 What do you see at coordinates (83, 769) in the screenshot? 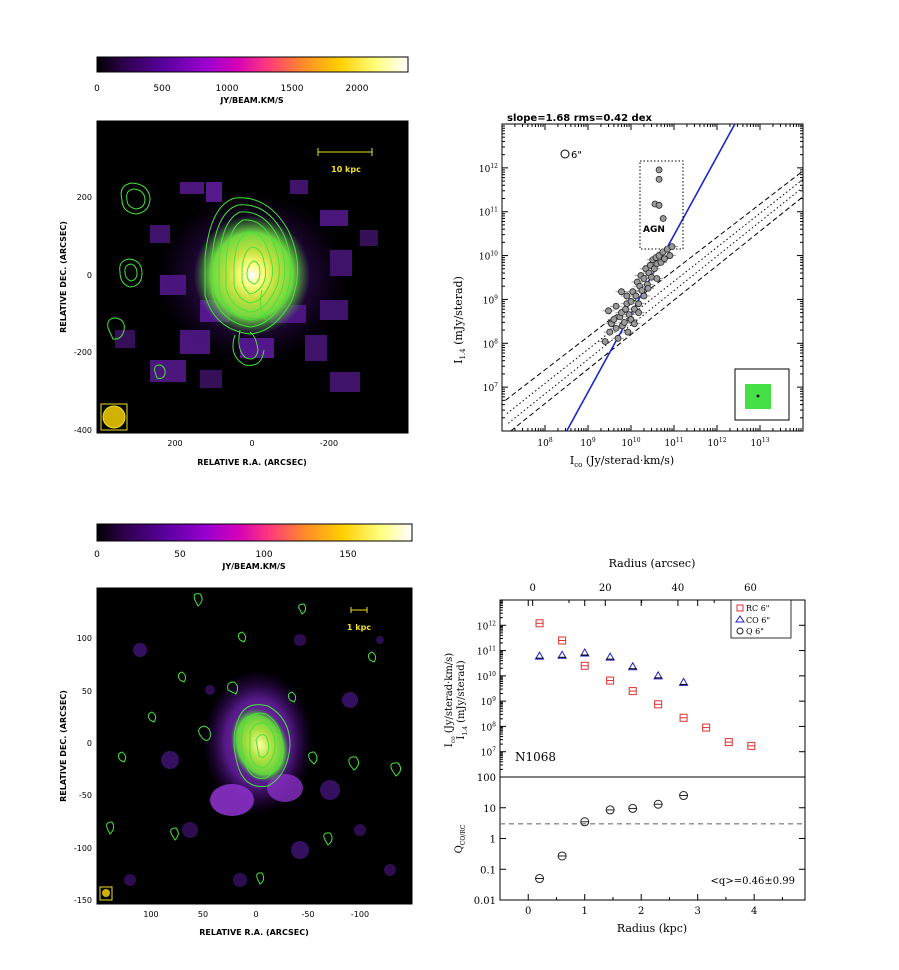
I see `map-y-ticks: 100 50 0 -50 -100 -150` at bounding box center [83, 769].